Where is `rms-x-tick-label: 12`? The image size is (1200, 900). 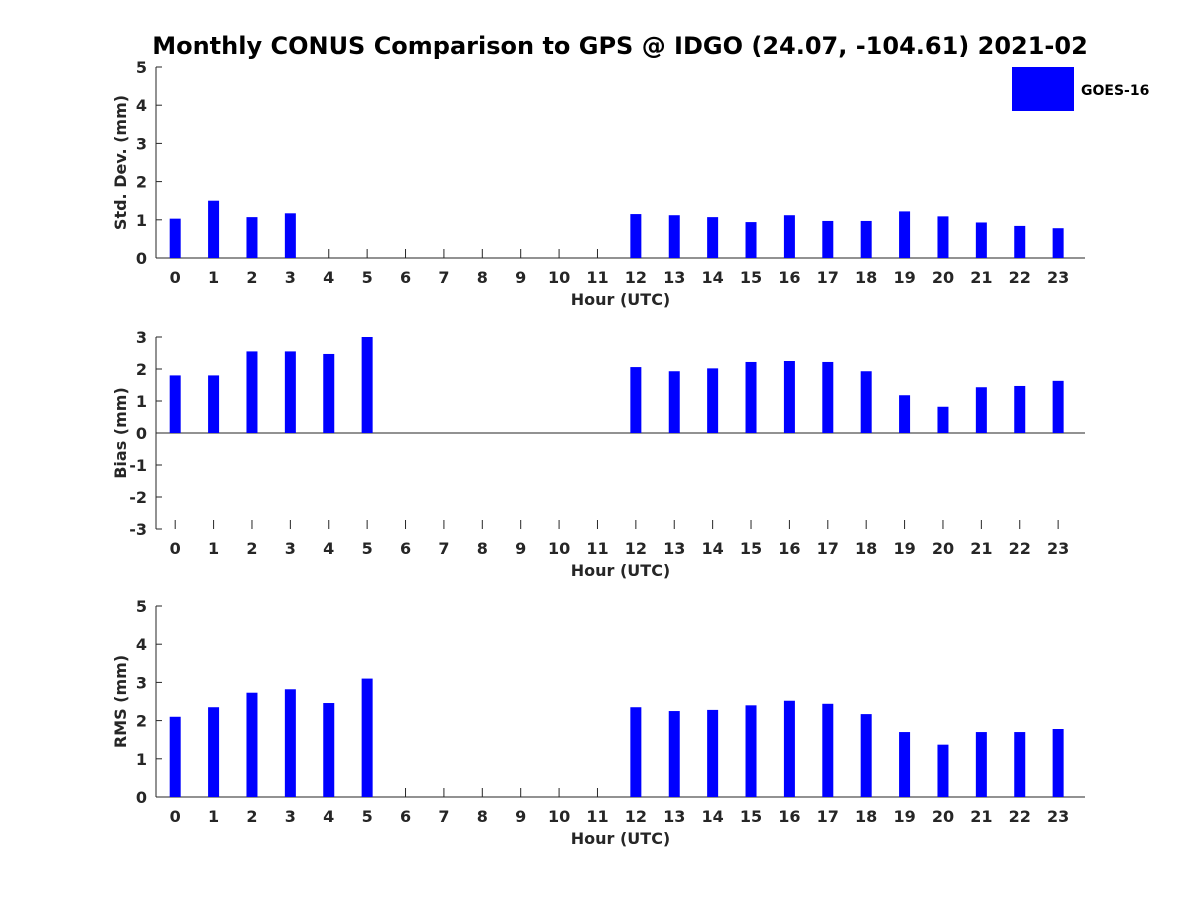 rms-x-tick-label: 12 is located at coordinates (636, 816).